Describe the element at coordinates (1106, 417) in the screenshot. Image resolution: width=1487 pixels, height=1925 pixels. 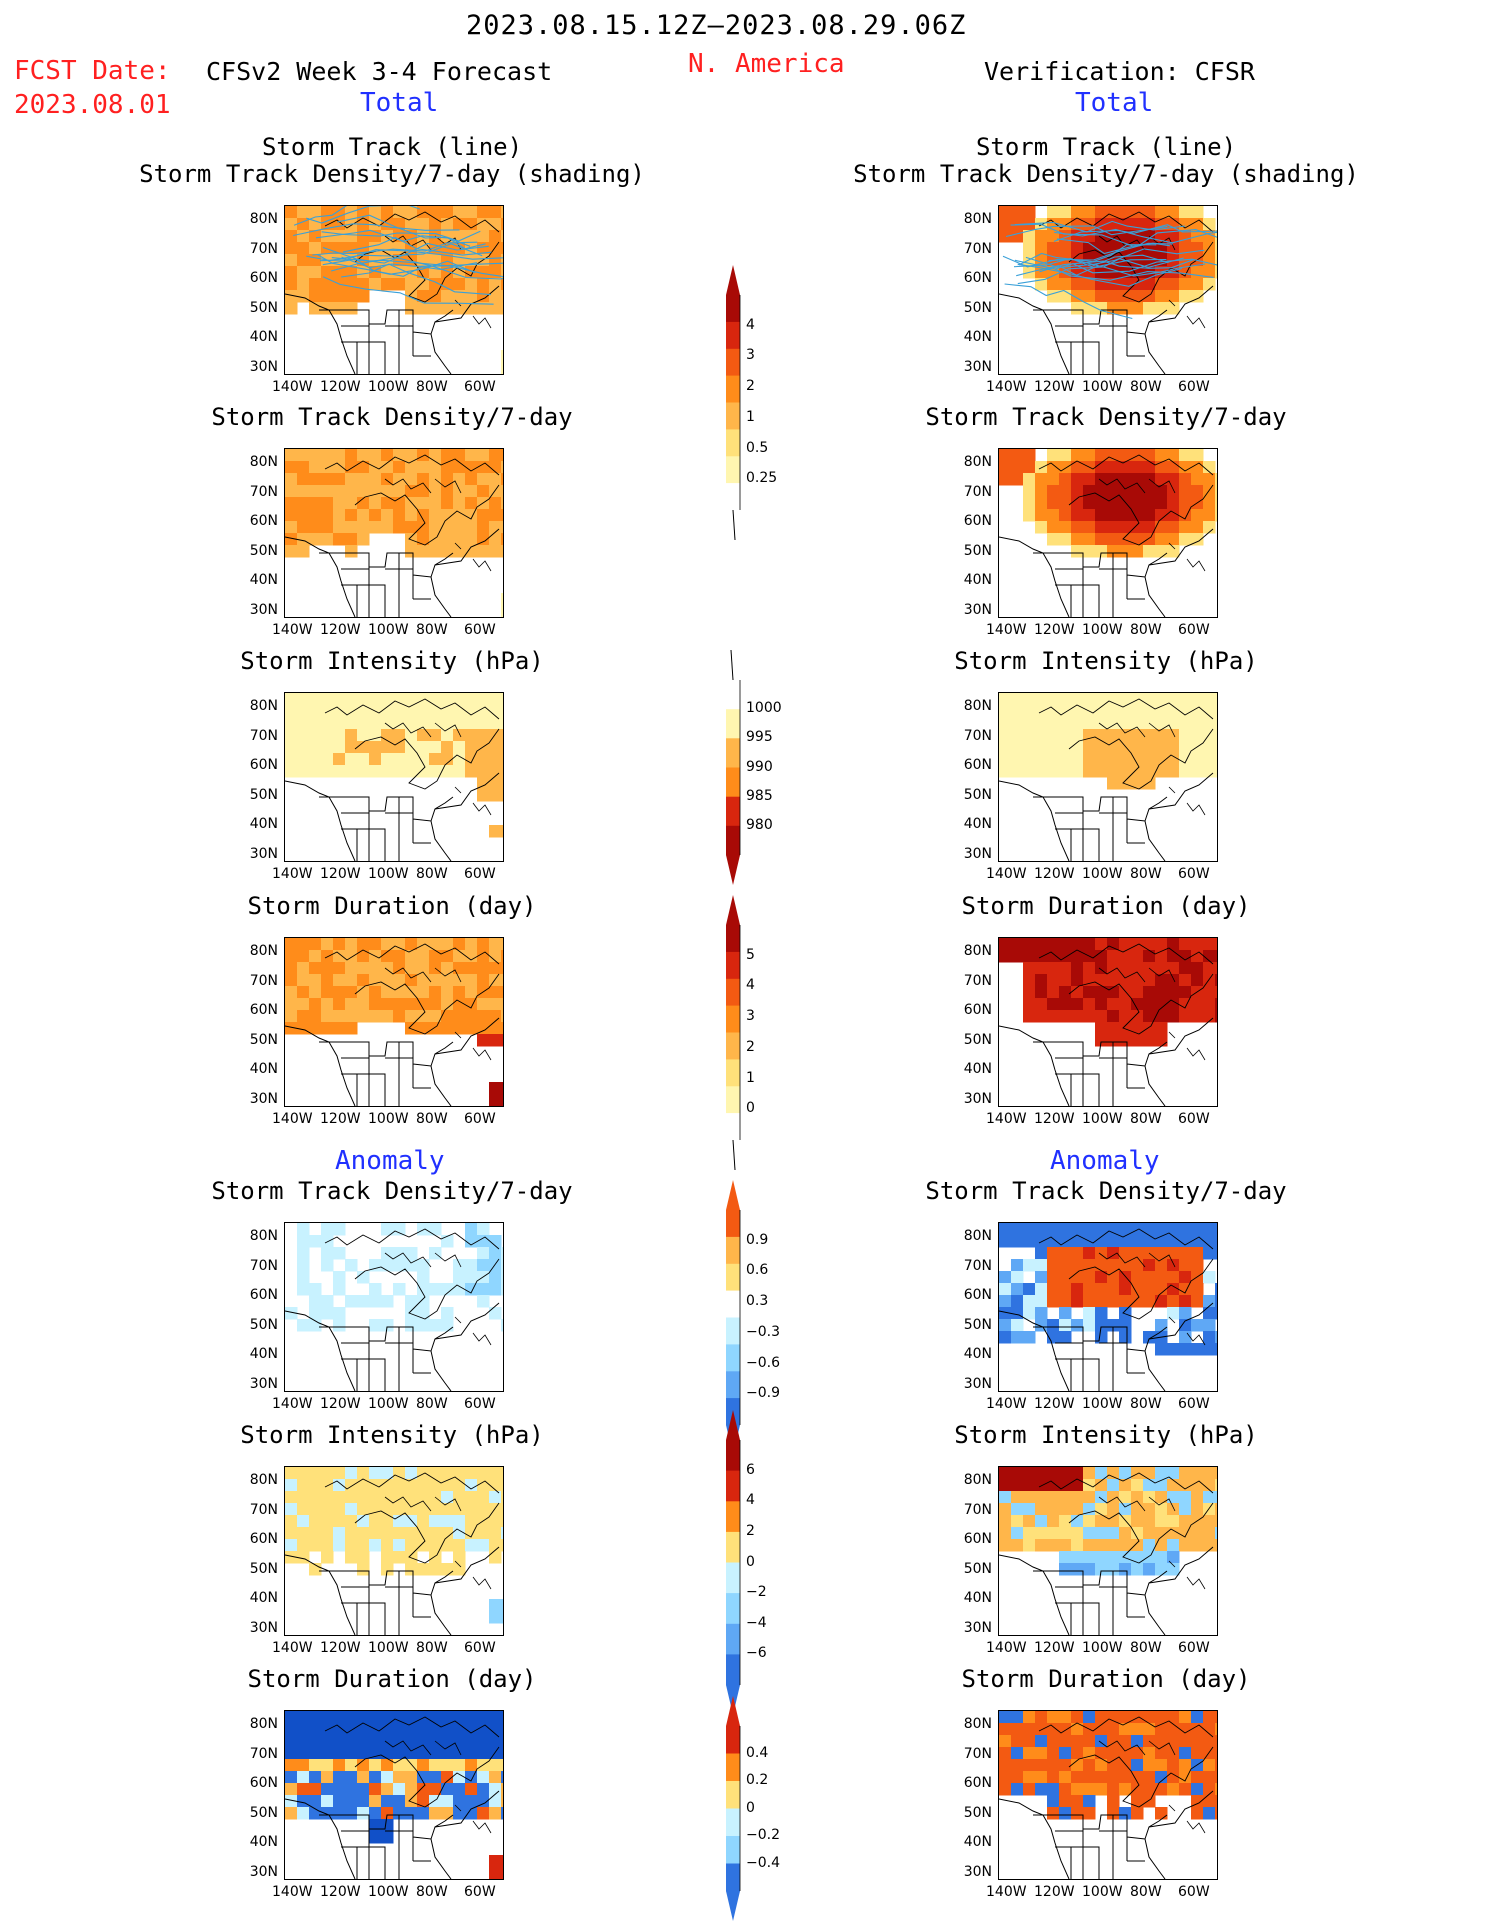
I see `right-panel-1-title: Storm Track Density/7-day` at that location.